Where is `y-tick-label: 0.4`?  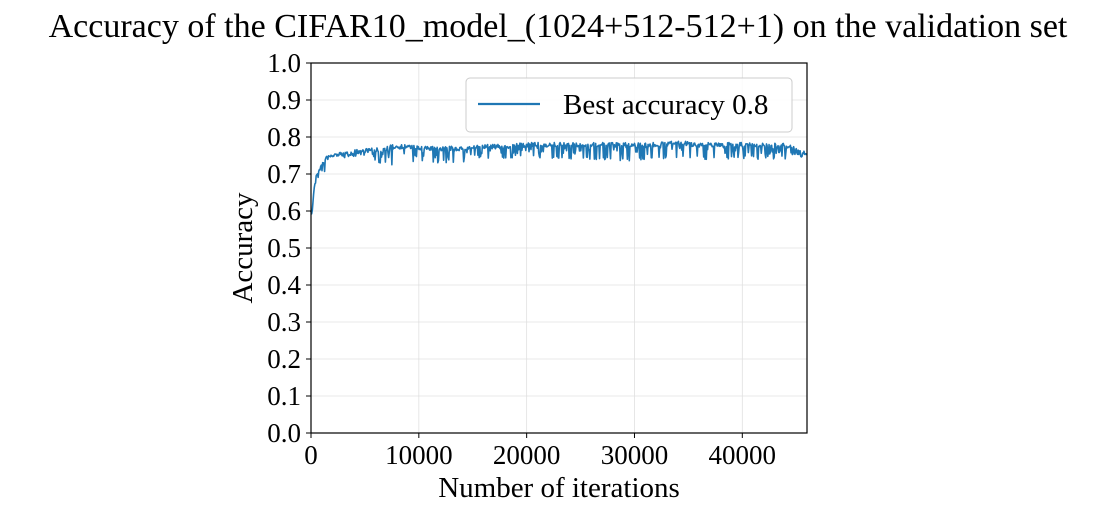 y-tick-label: 0.4 is located at coordinates (284, 285).